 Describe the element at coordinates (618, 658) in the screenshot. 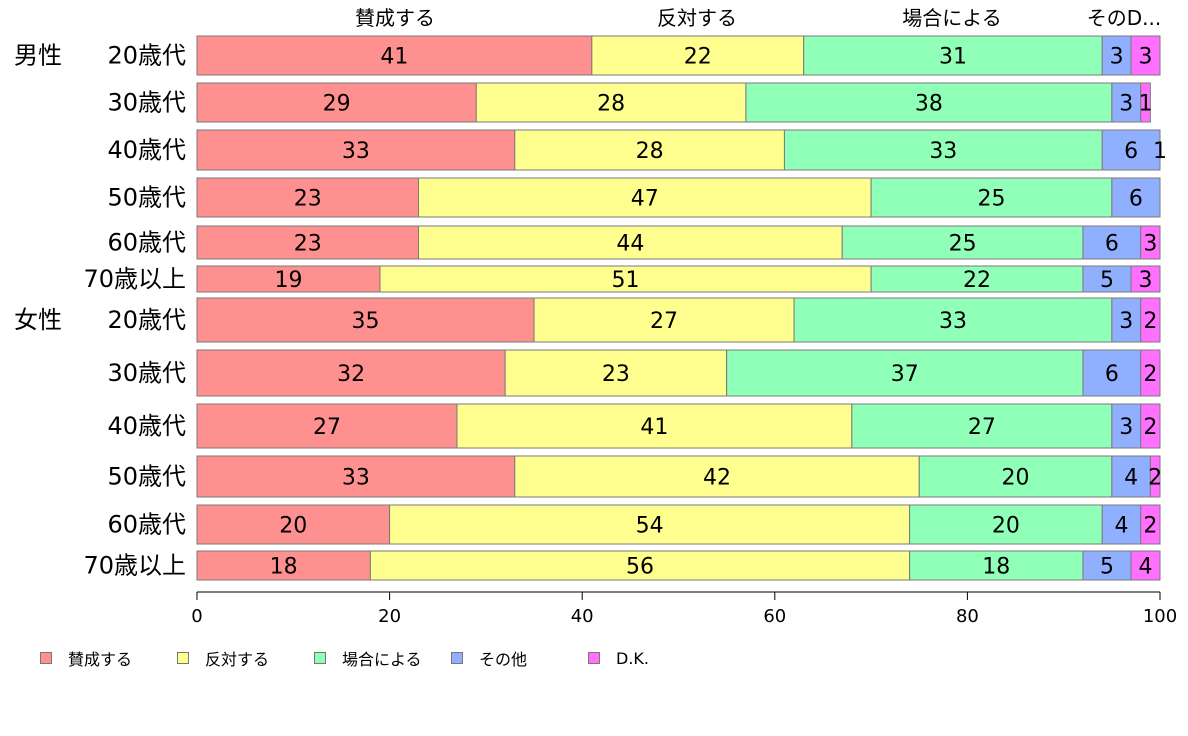

I see `legend-item-dk: D.K.` at that location.